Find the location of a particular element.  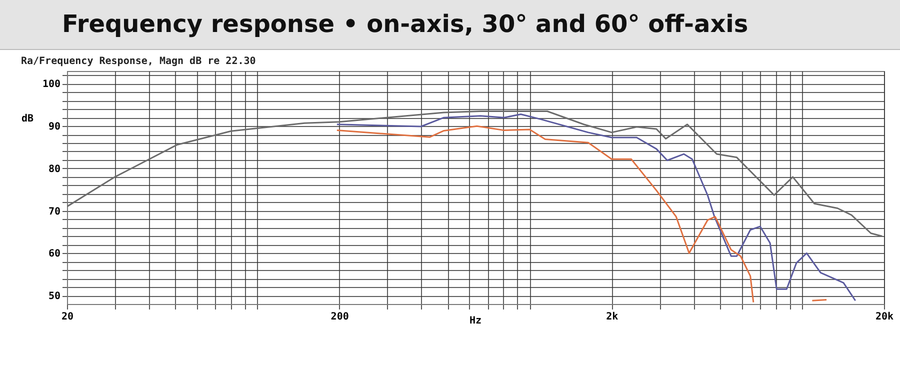

y-tick-label: 90 is located at coordinates (54, 127).